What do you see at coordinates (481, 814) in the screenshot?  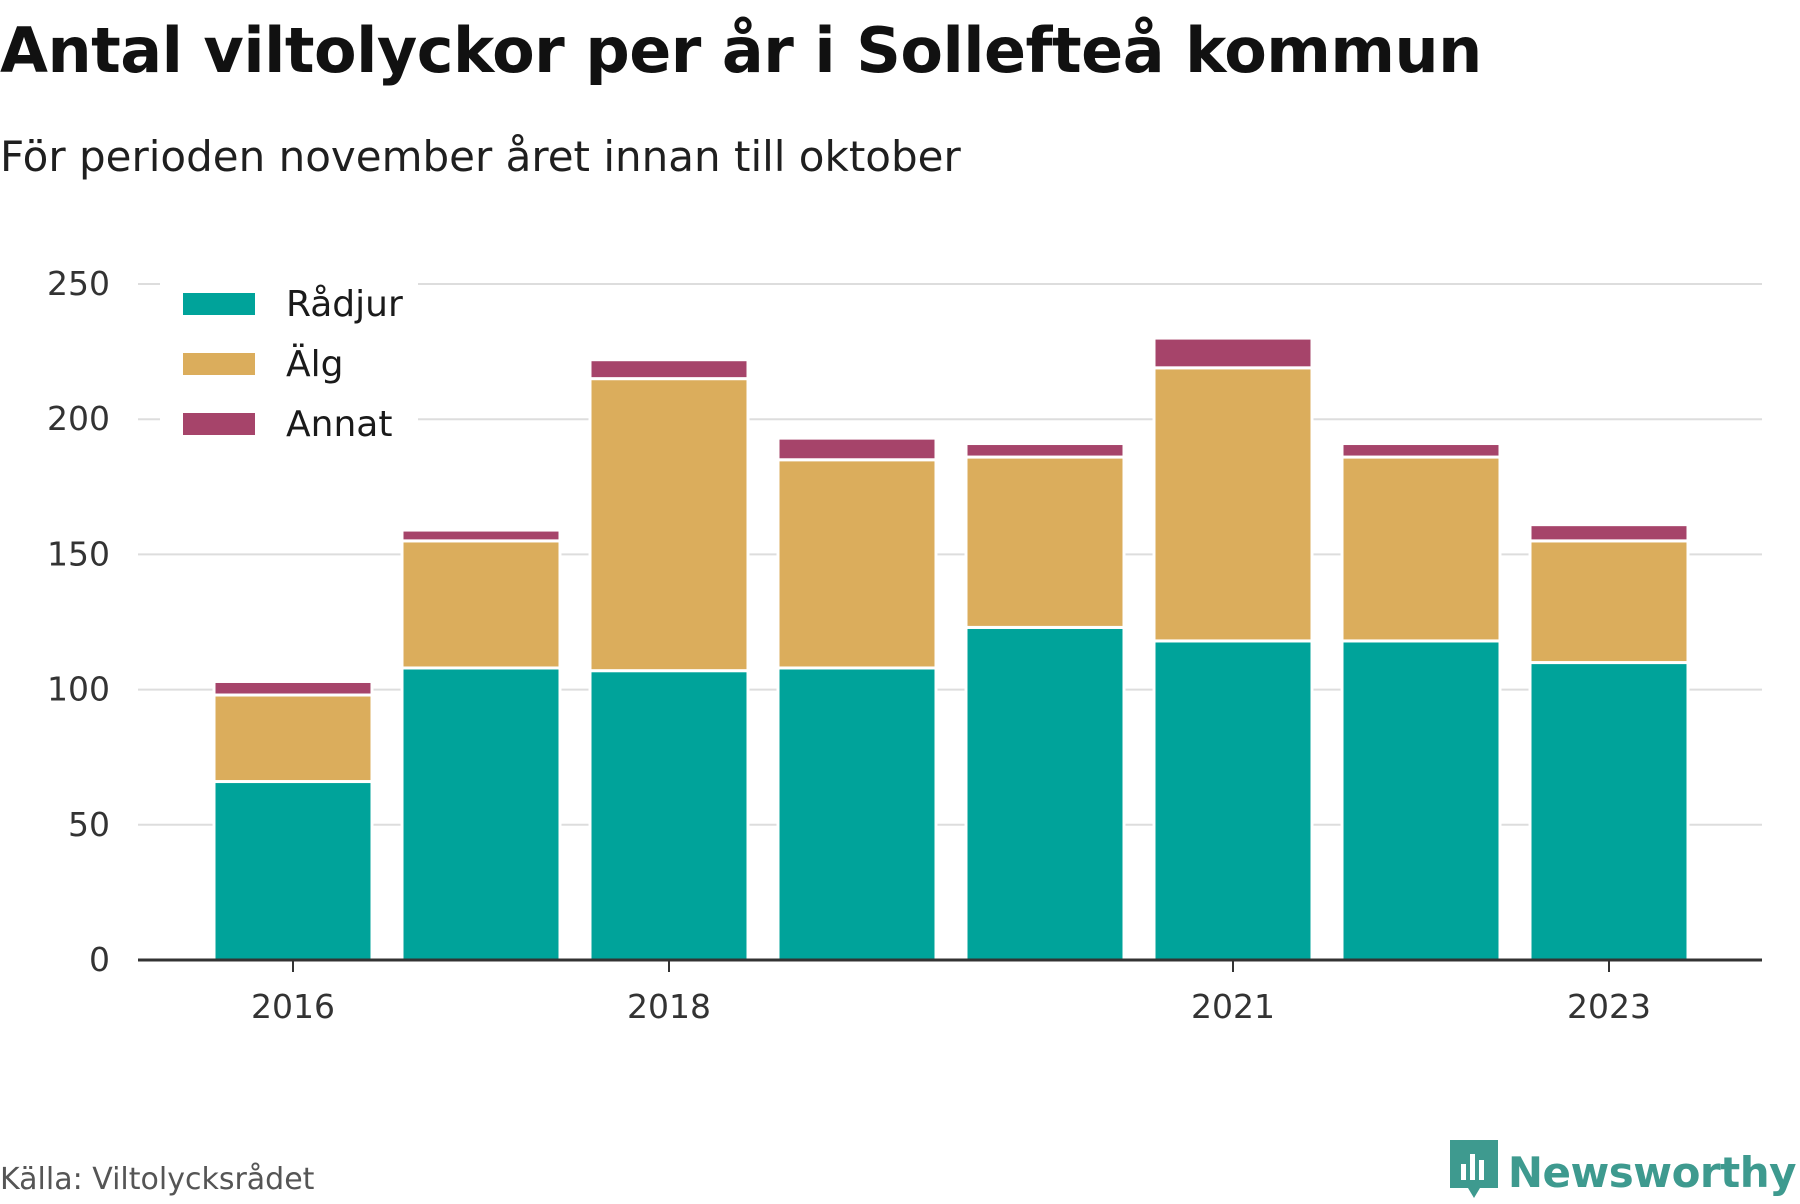 I see `bar-rådjur-2017` at bounding box center [481, 814].